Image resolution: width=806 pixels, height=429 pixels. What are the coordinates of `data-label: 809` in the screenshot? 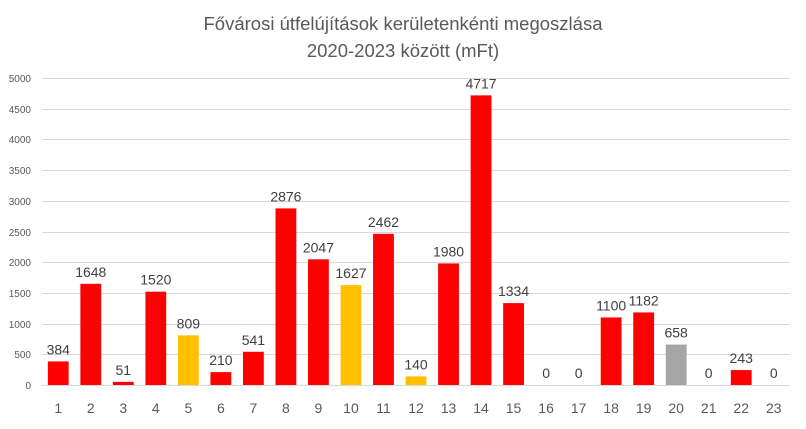 It's located at (189, 323).